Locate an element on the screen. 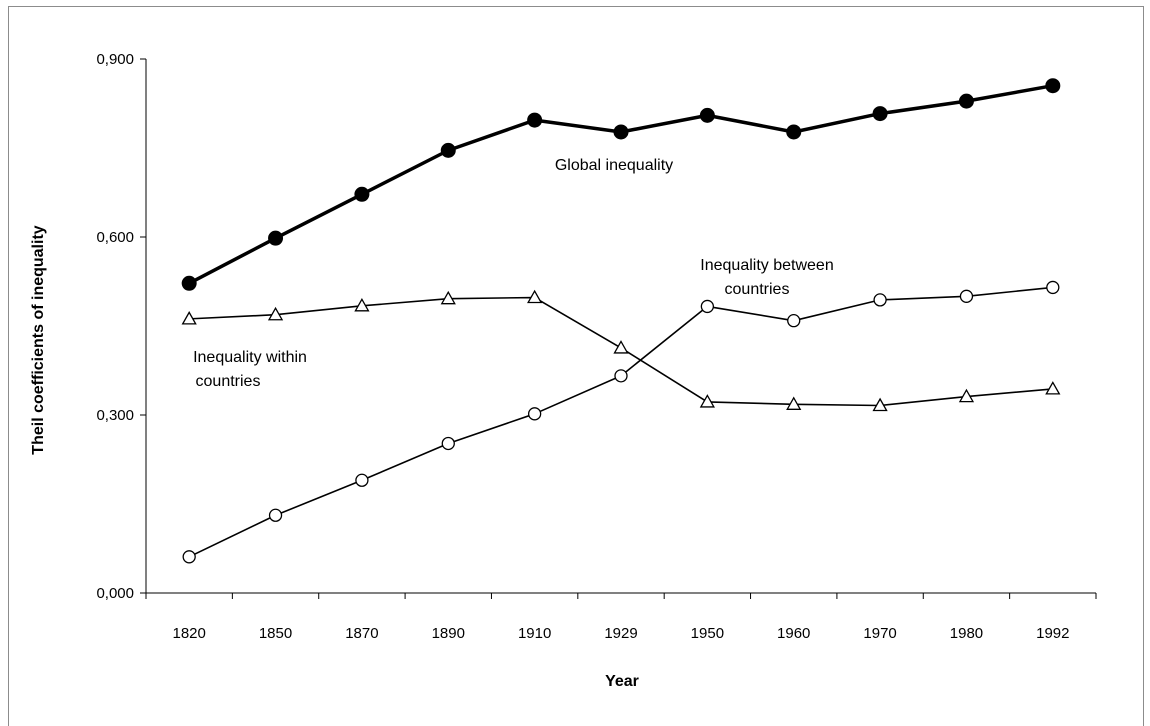 The width and height of the screenshot is (1150, 726). annotation-between-line1: Inequality between is located at coordinates (766, 265).